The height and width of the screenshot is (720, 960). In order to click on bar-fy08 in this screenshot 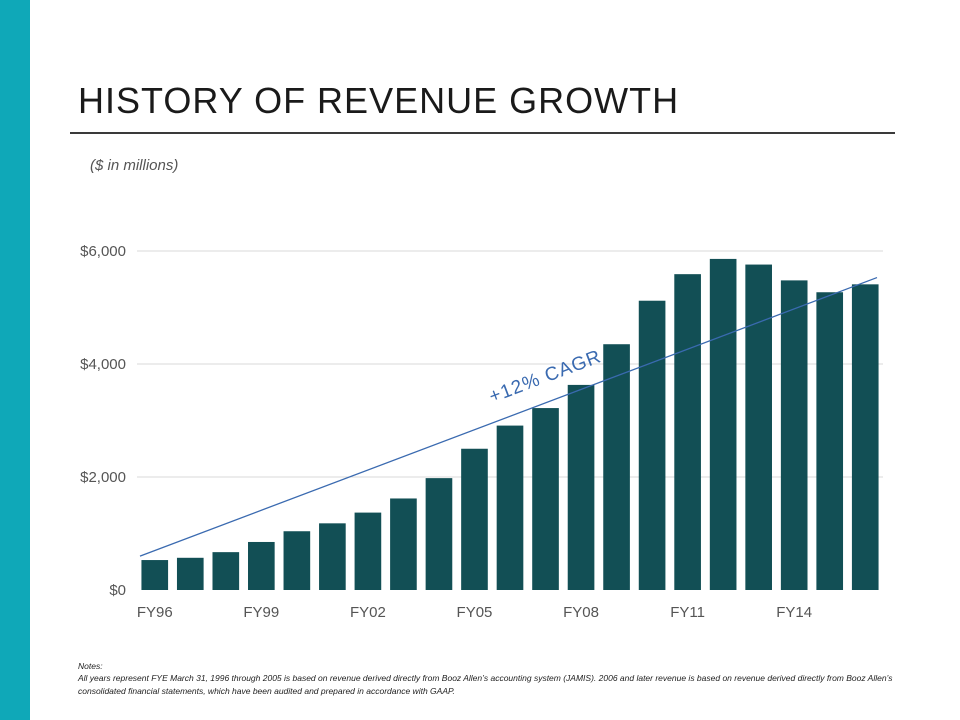, I will do `click(581, 487)`.